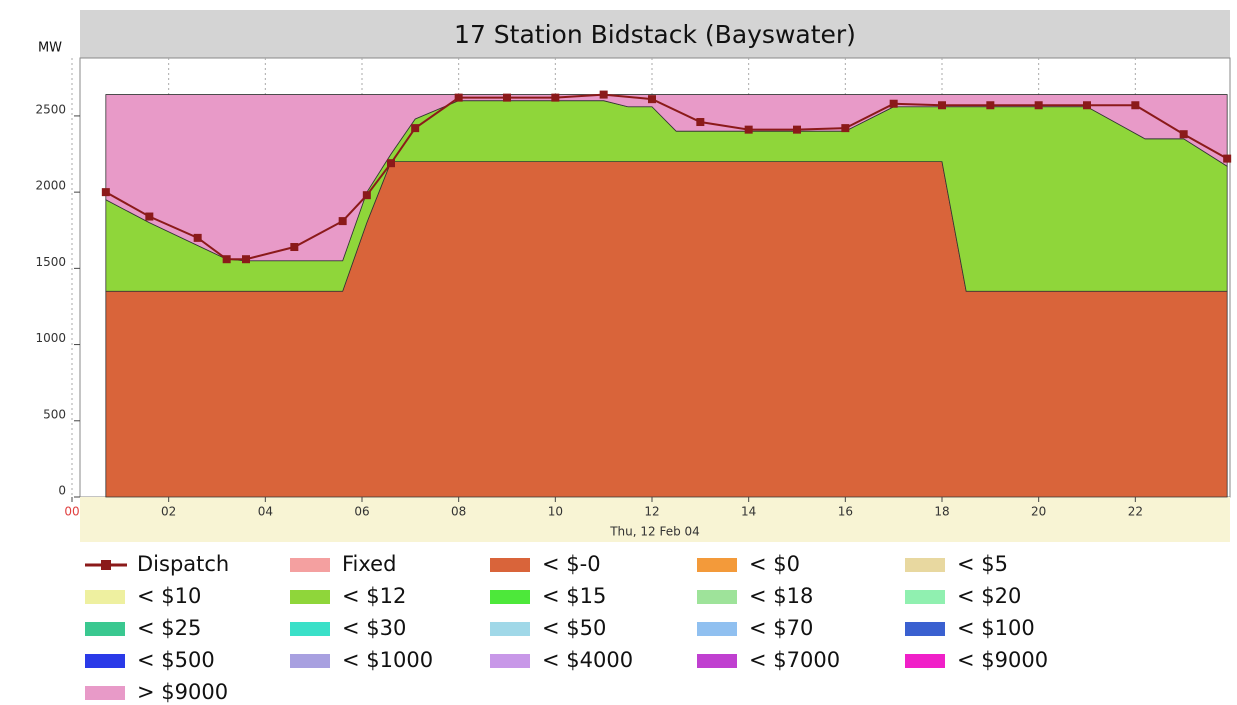 The width and height of the screenshot is (1237, 705). What do you see at coordinates (574, 596) in the screenshot?
I see `legend-label: < $15` at bounding box center [574, 596].